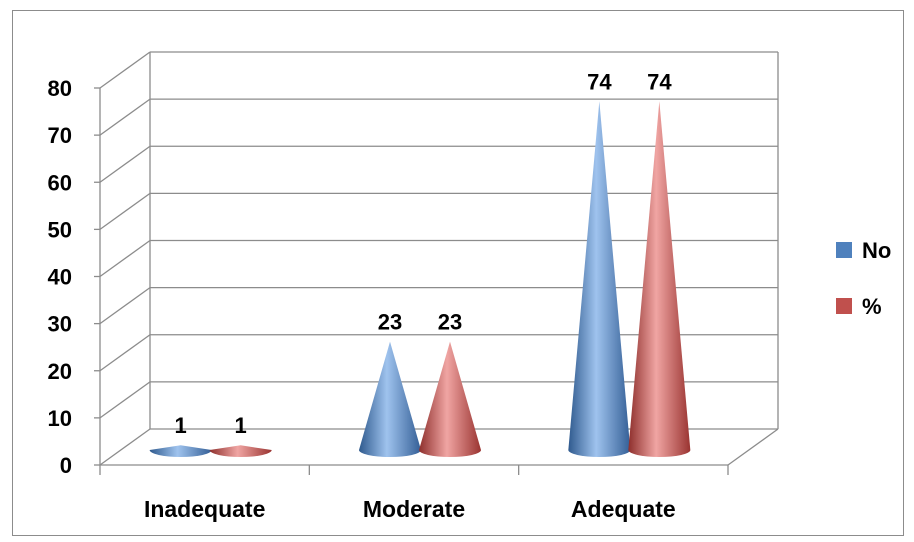 The width and height of the screenshot is (914, 542). What do you see at coordinates (60, 229) in the screenshot?
I see `y-tick-label: 50` at bounding box center [60, 229].